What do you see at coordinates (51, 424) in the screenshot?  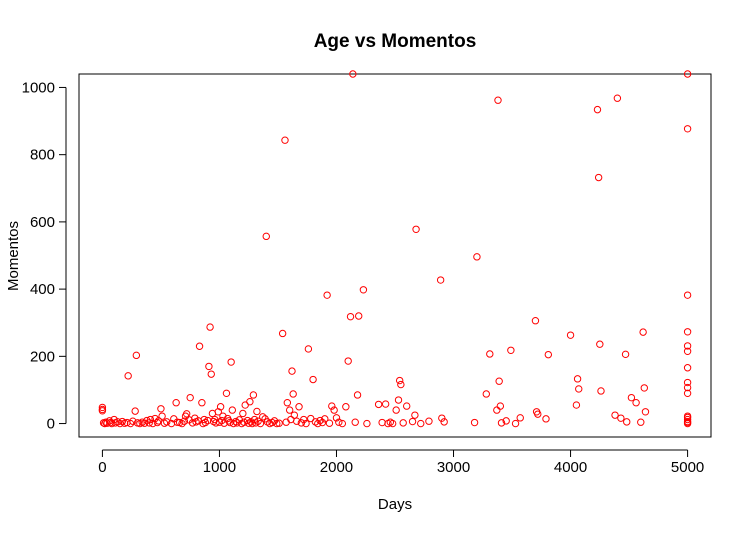 I see `y-tick-label: 0` at bounding box center [51, 424].